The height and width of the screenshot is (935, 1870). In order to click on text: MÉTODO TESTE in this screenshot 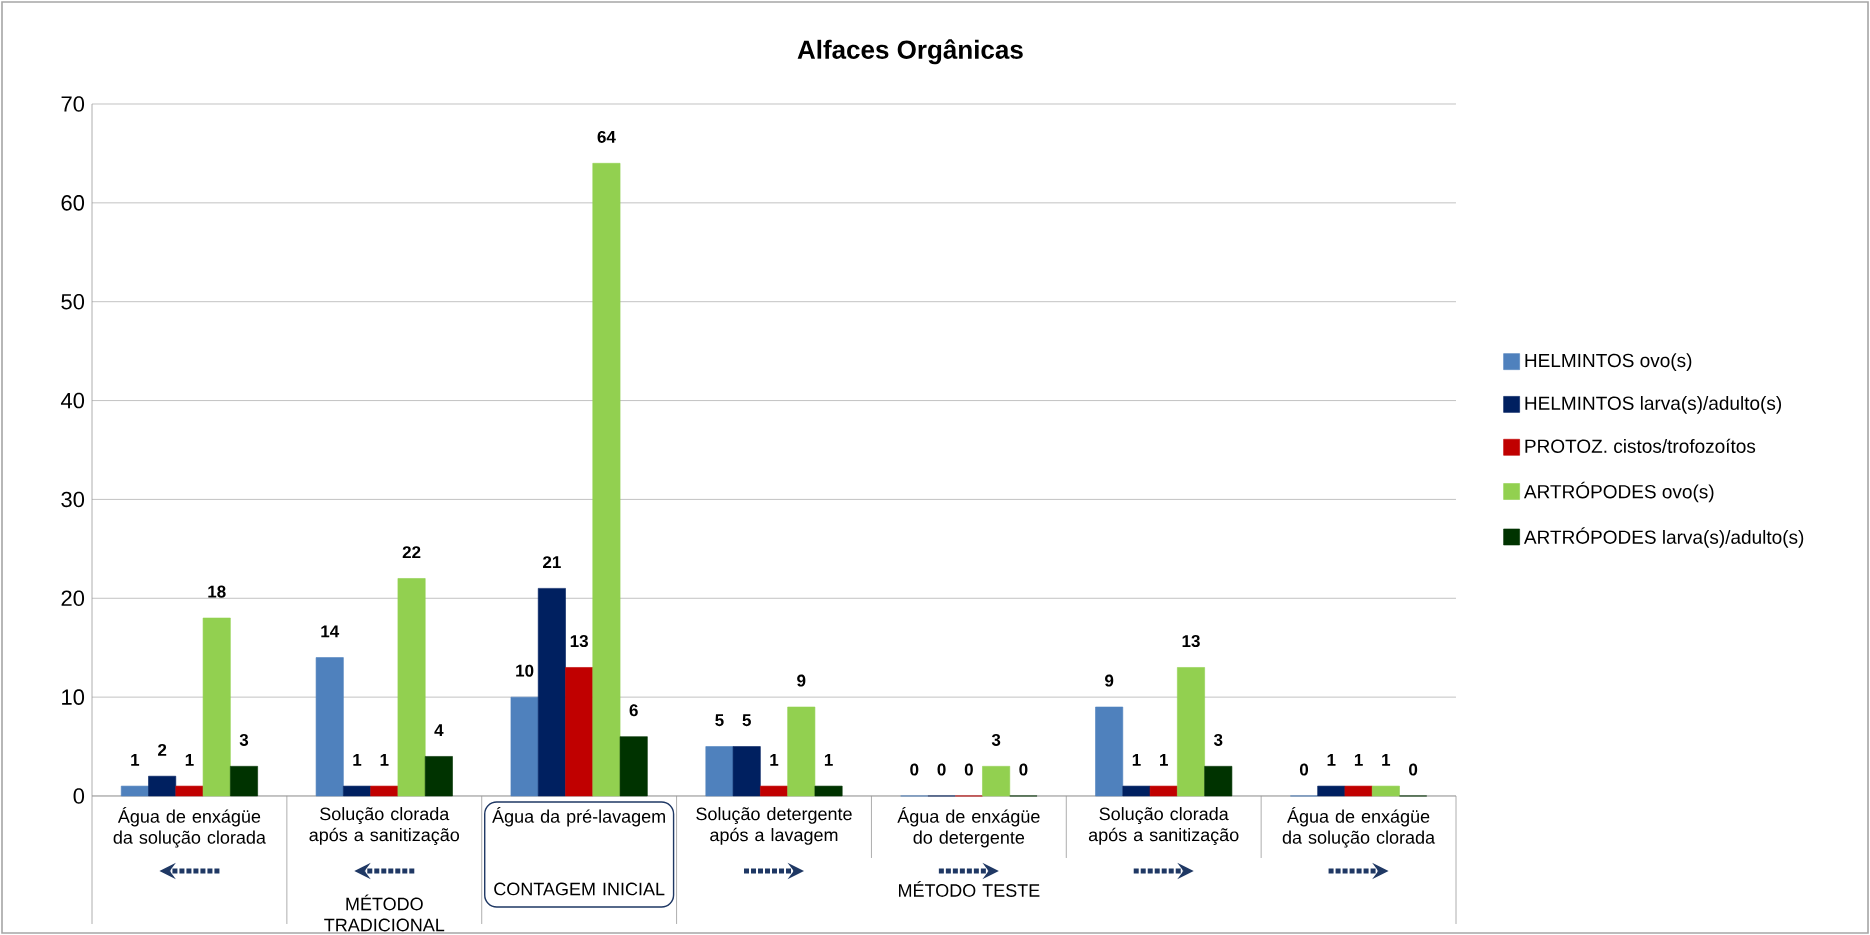, I will do `click(969, 889)`.